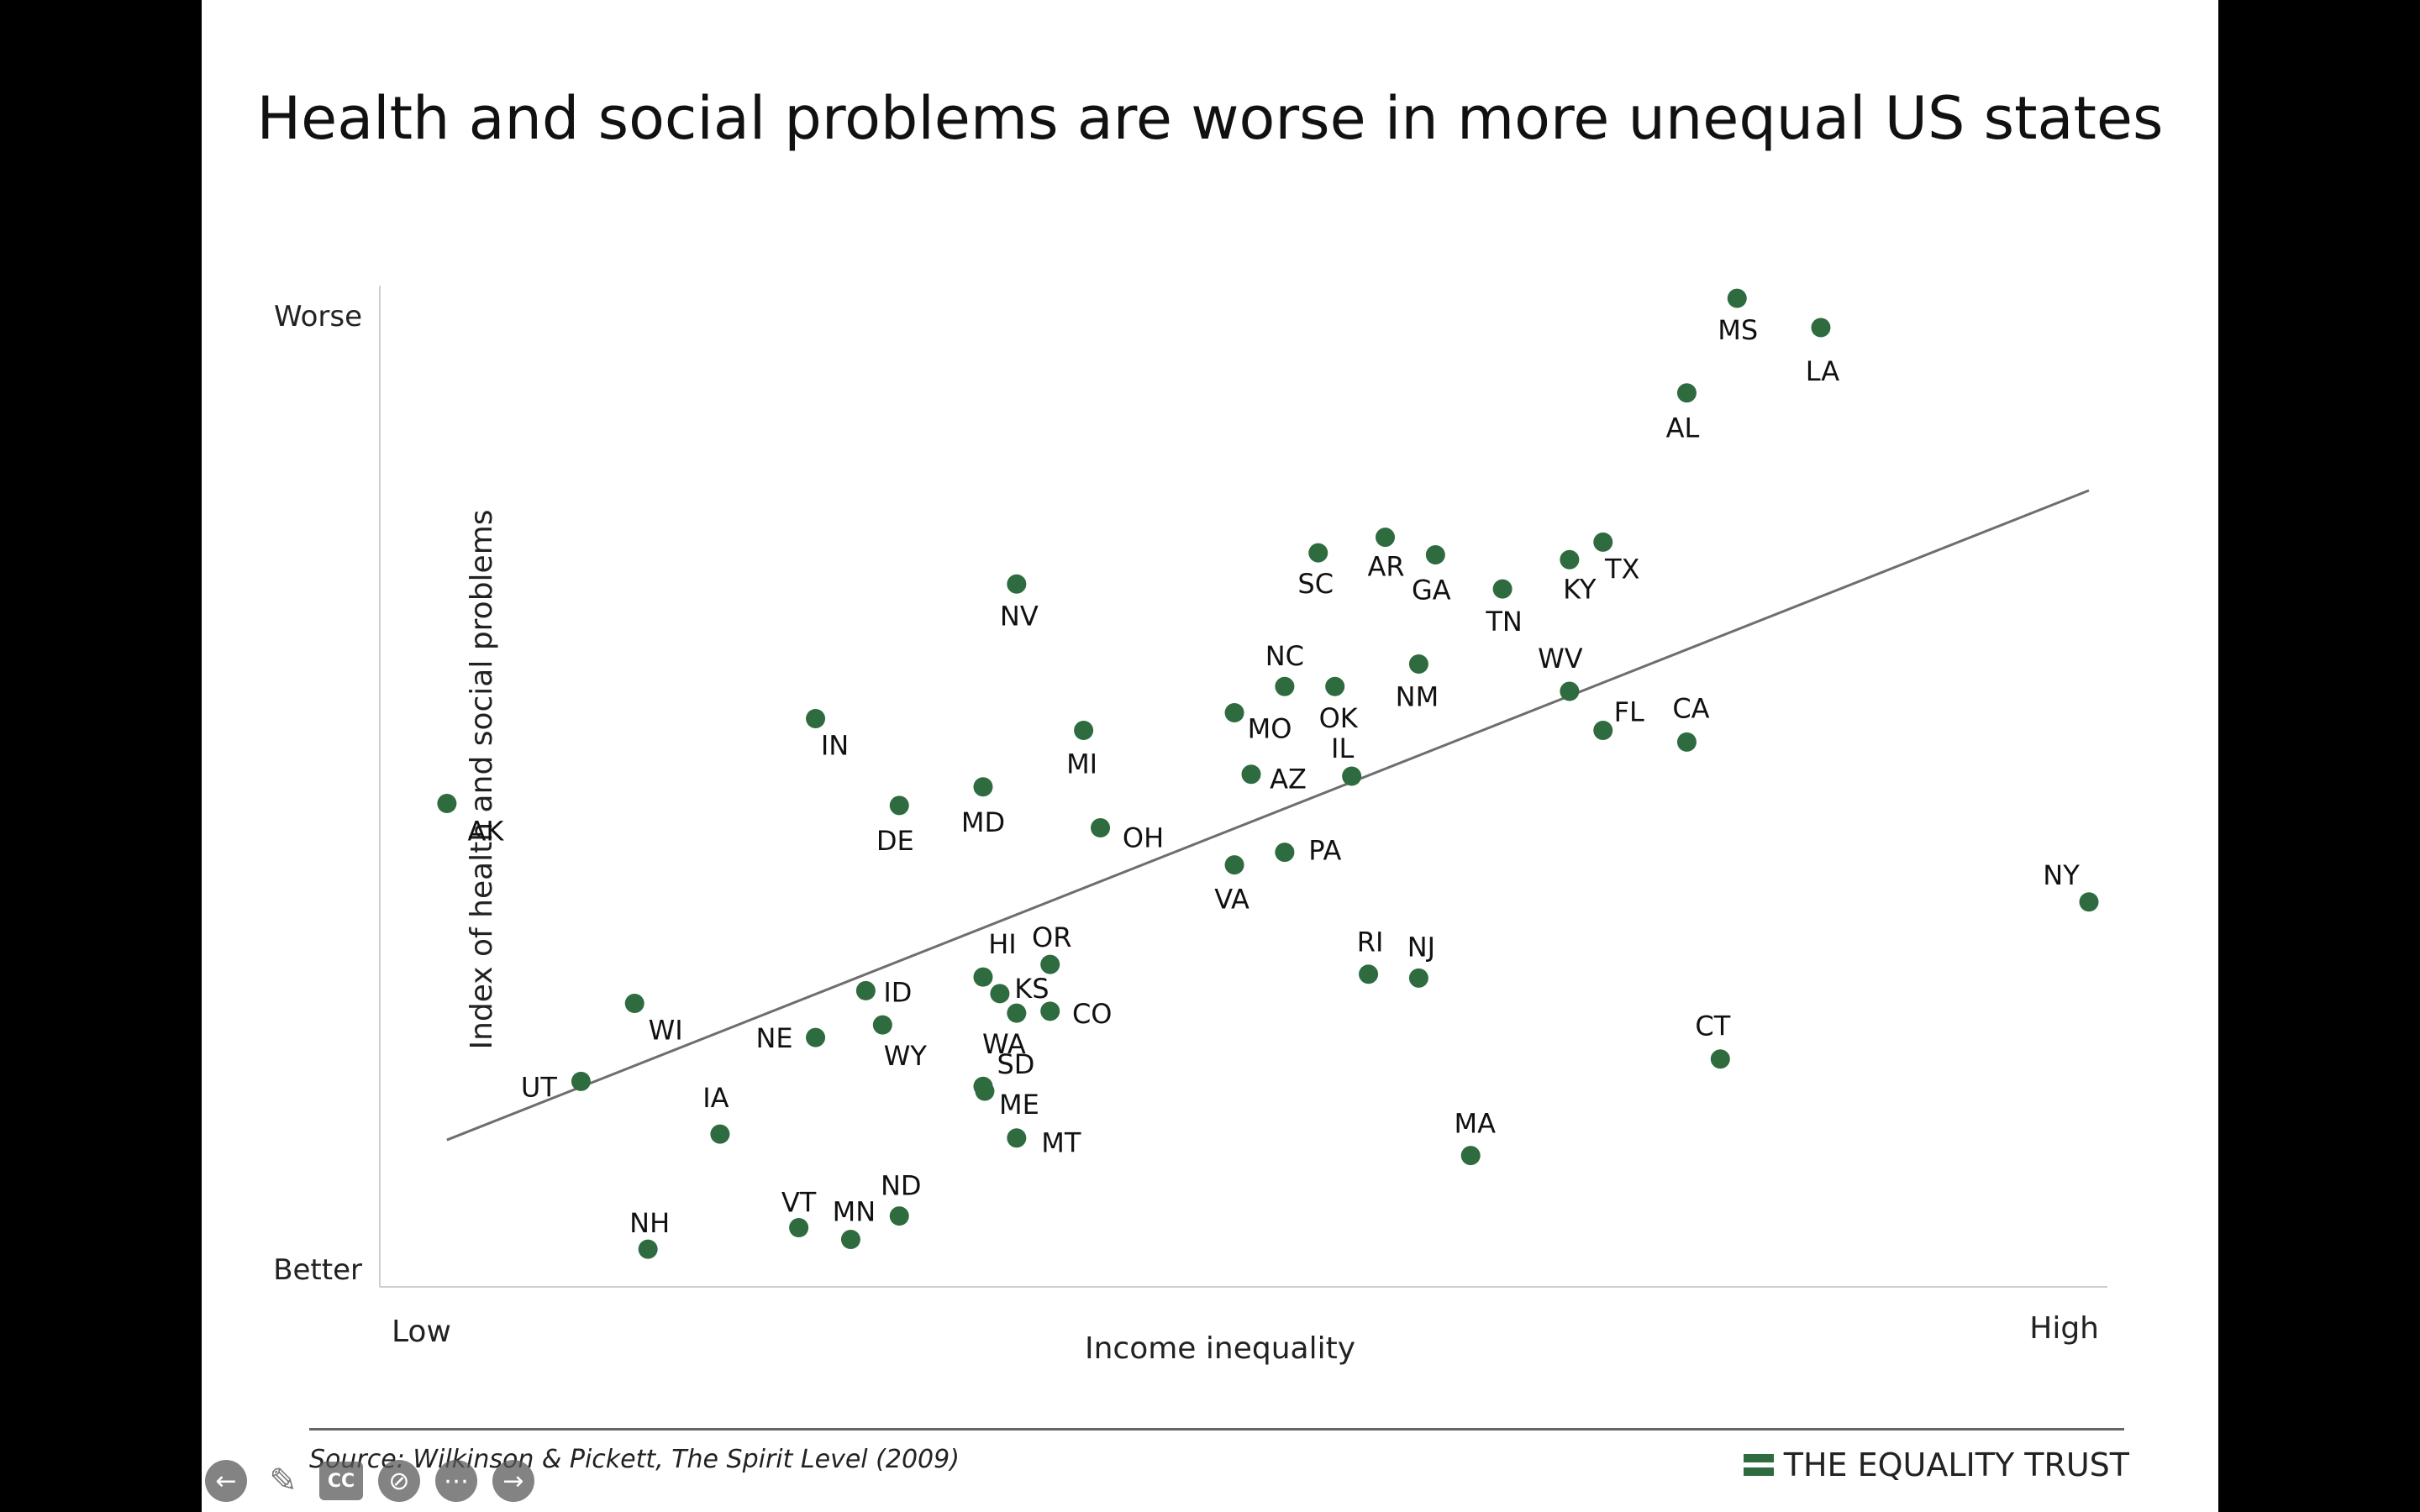 The height and width of the screenshot is (1512, 2420). What do you see at coordinates (1369, 974) in the screenshot?
I see `point-ri` at bounding box center [1369, 974].